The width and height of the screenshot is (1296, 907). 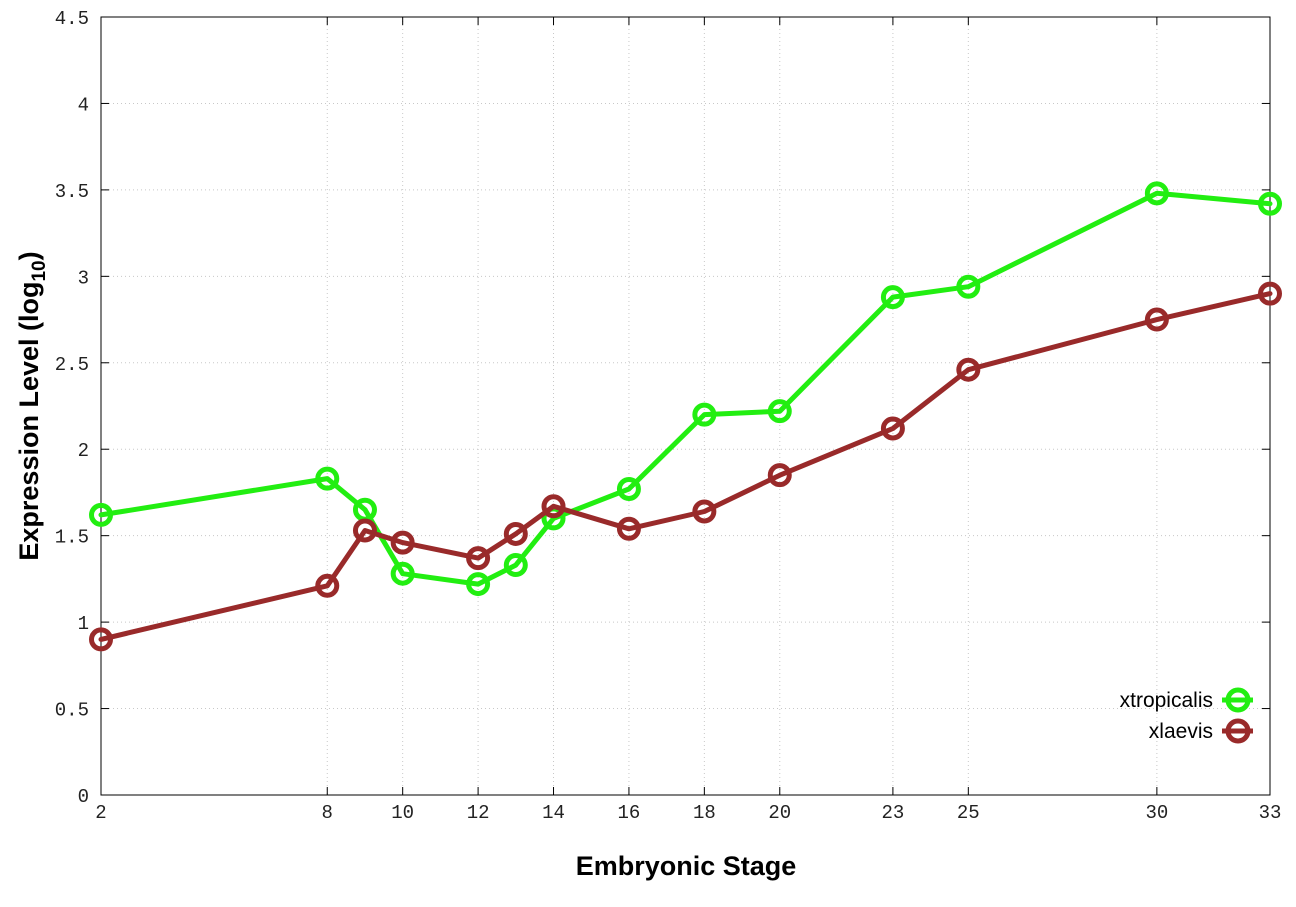 What do you see at coordinates (1166, 700) in the screenshot?
I see `legend-label-xtropicalis: xtropicalis` at bounding box center [1166, 700].